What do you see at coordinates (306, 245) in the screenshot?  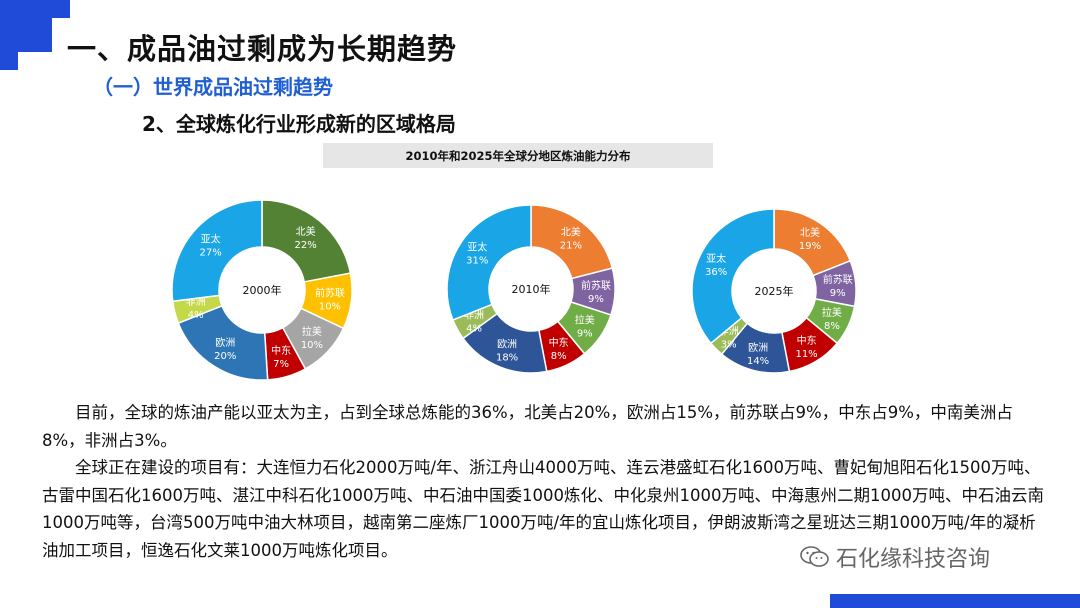 I see `slice-value-label: 22%` at bounding box center [306, 245].